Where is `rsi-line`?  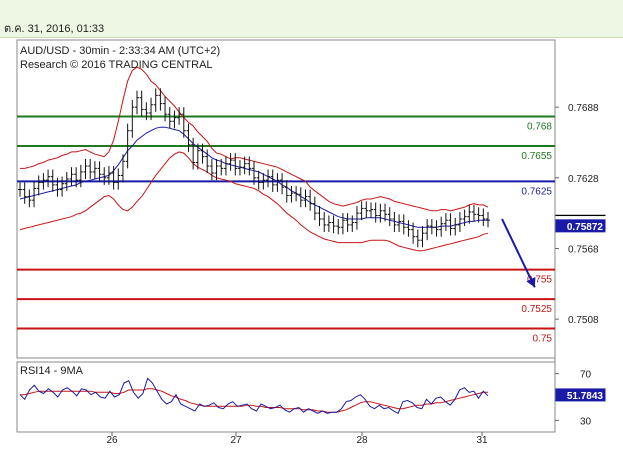
rsi-line is located at coordinates (254, 395).